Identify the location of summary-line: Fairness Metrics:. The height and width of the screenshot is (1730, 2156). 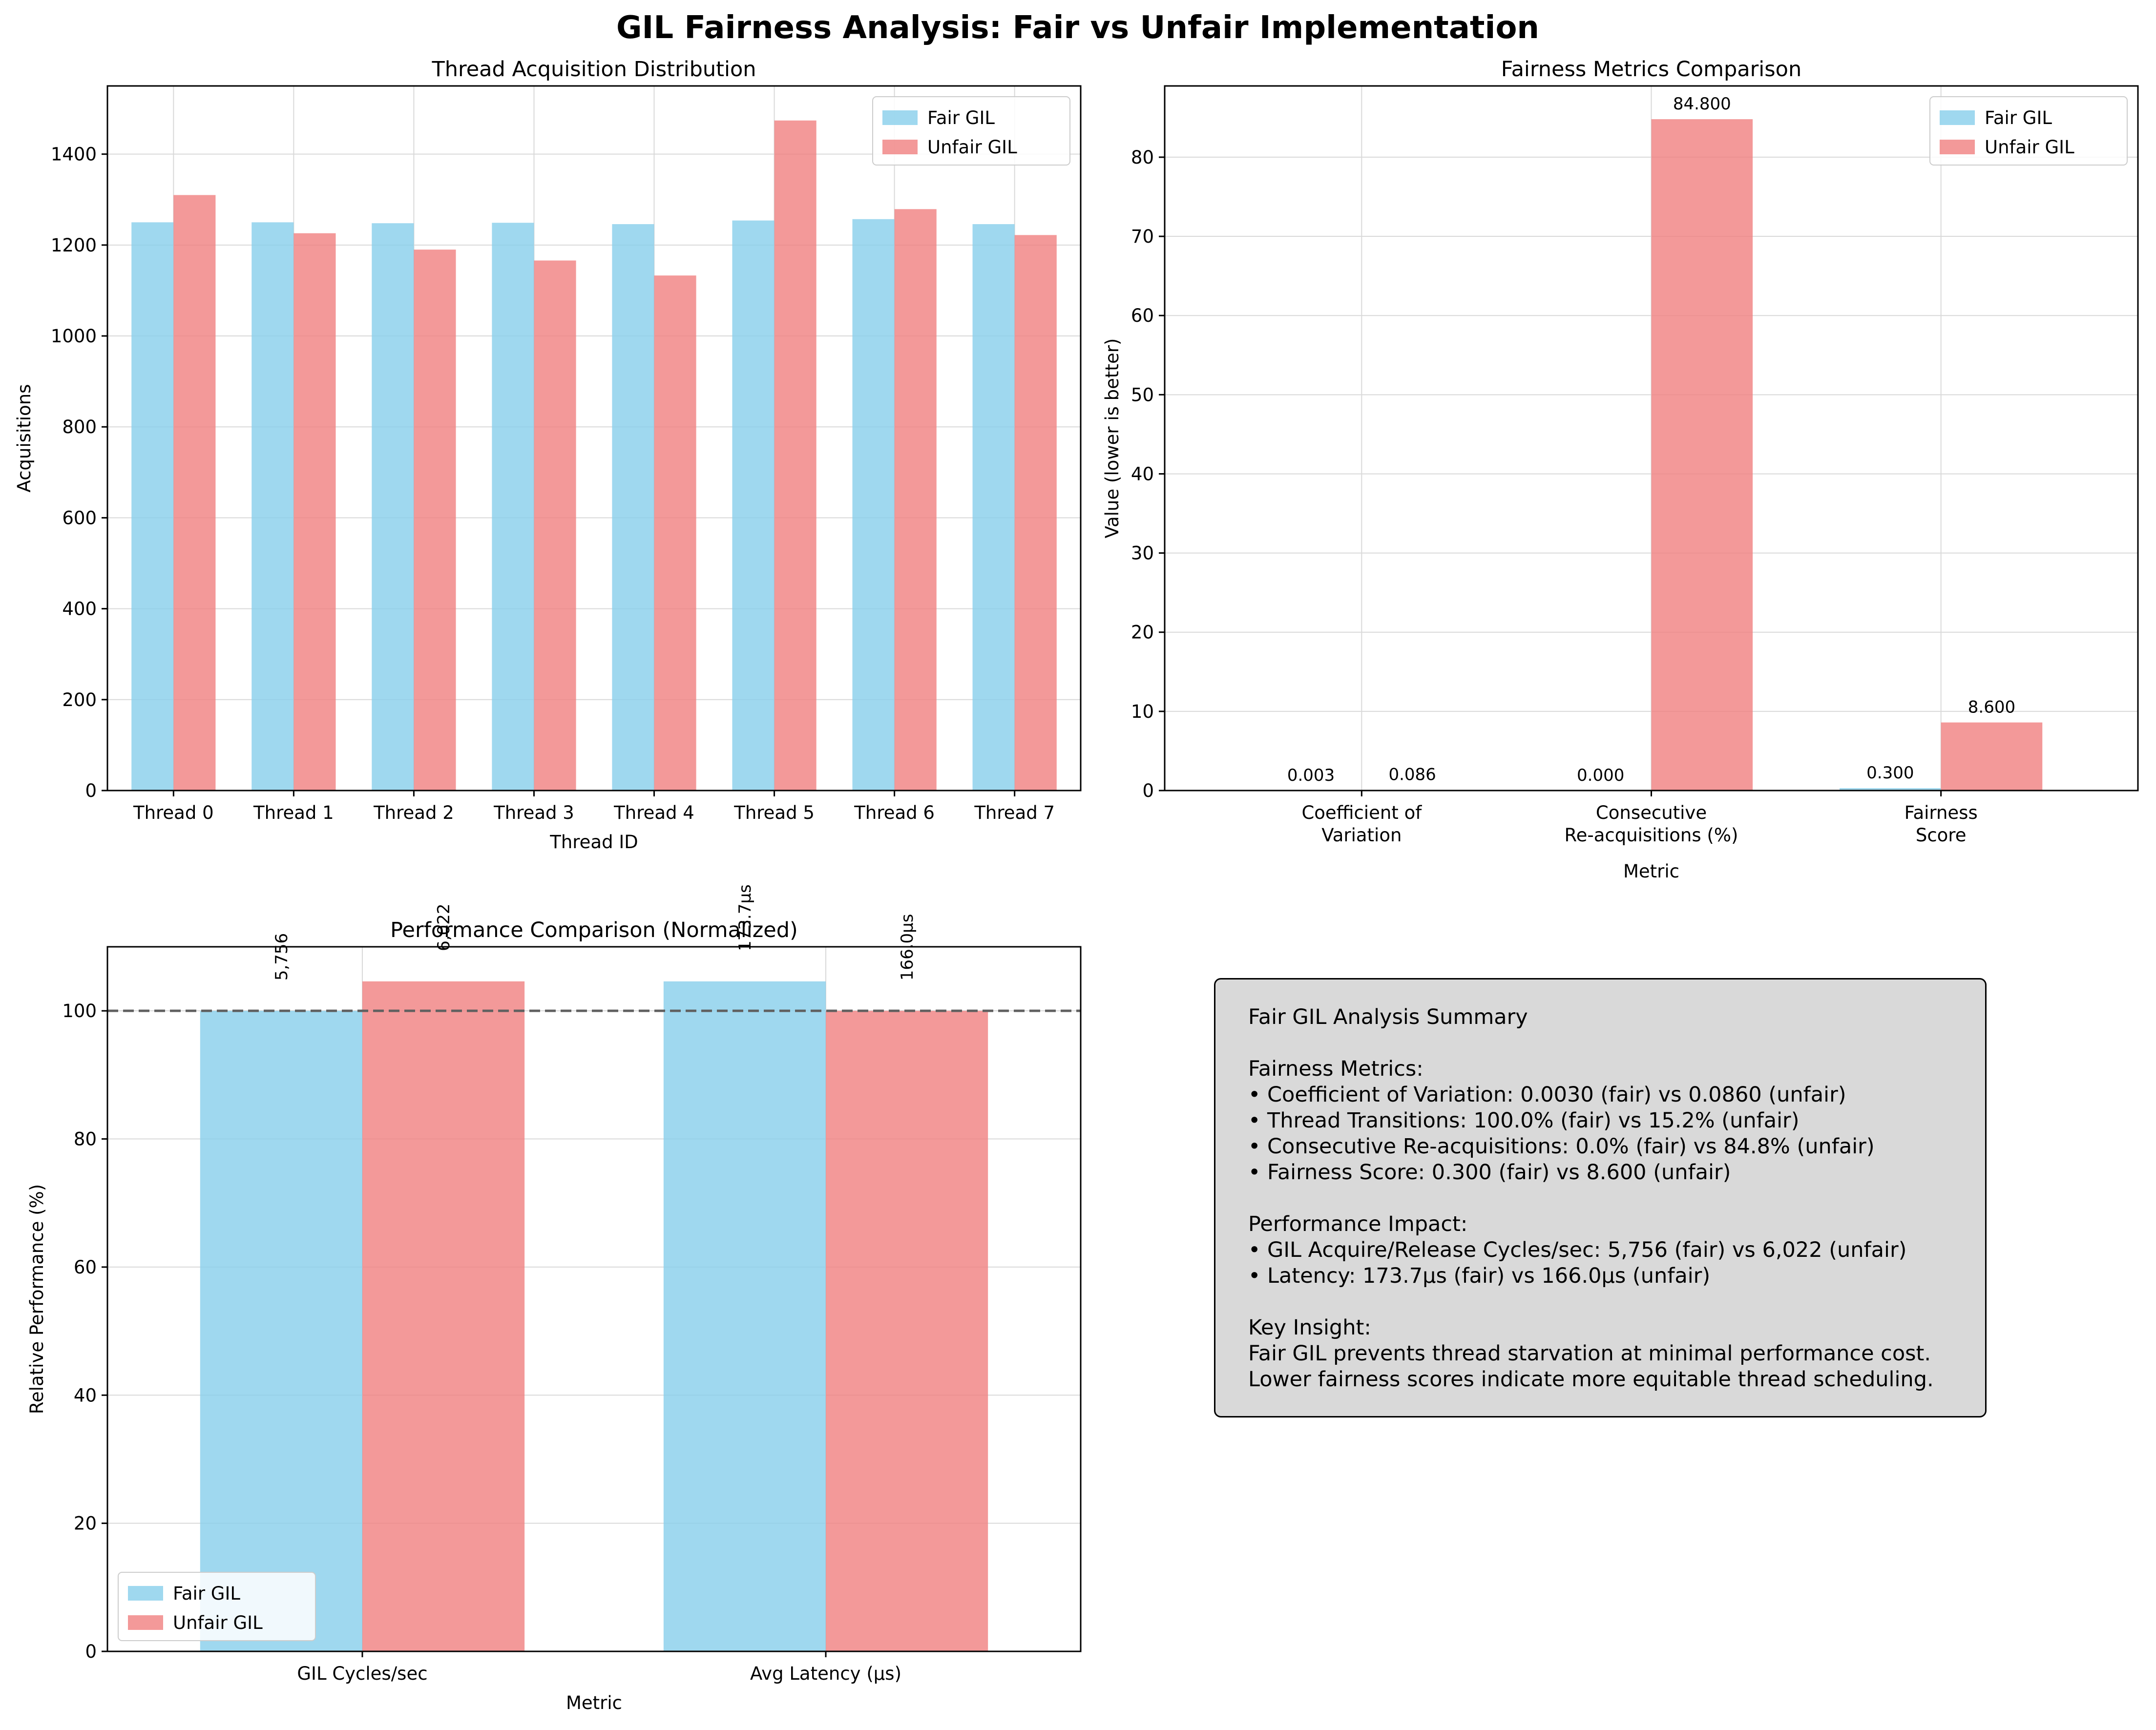
(1335, 1069).